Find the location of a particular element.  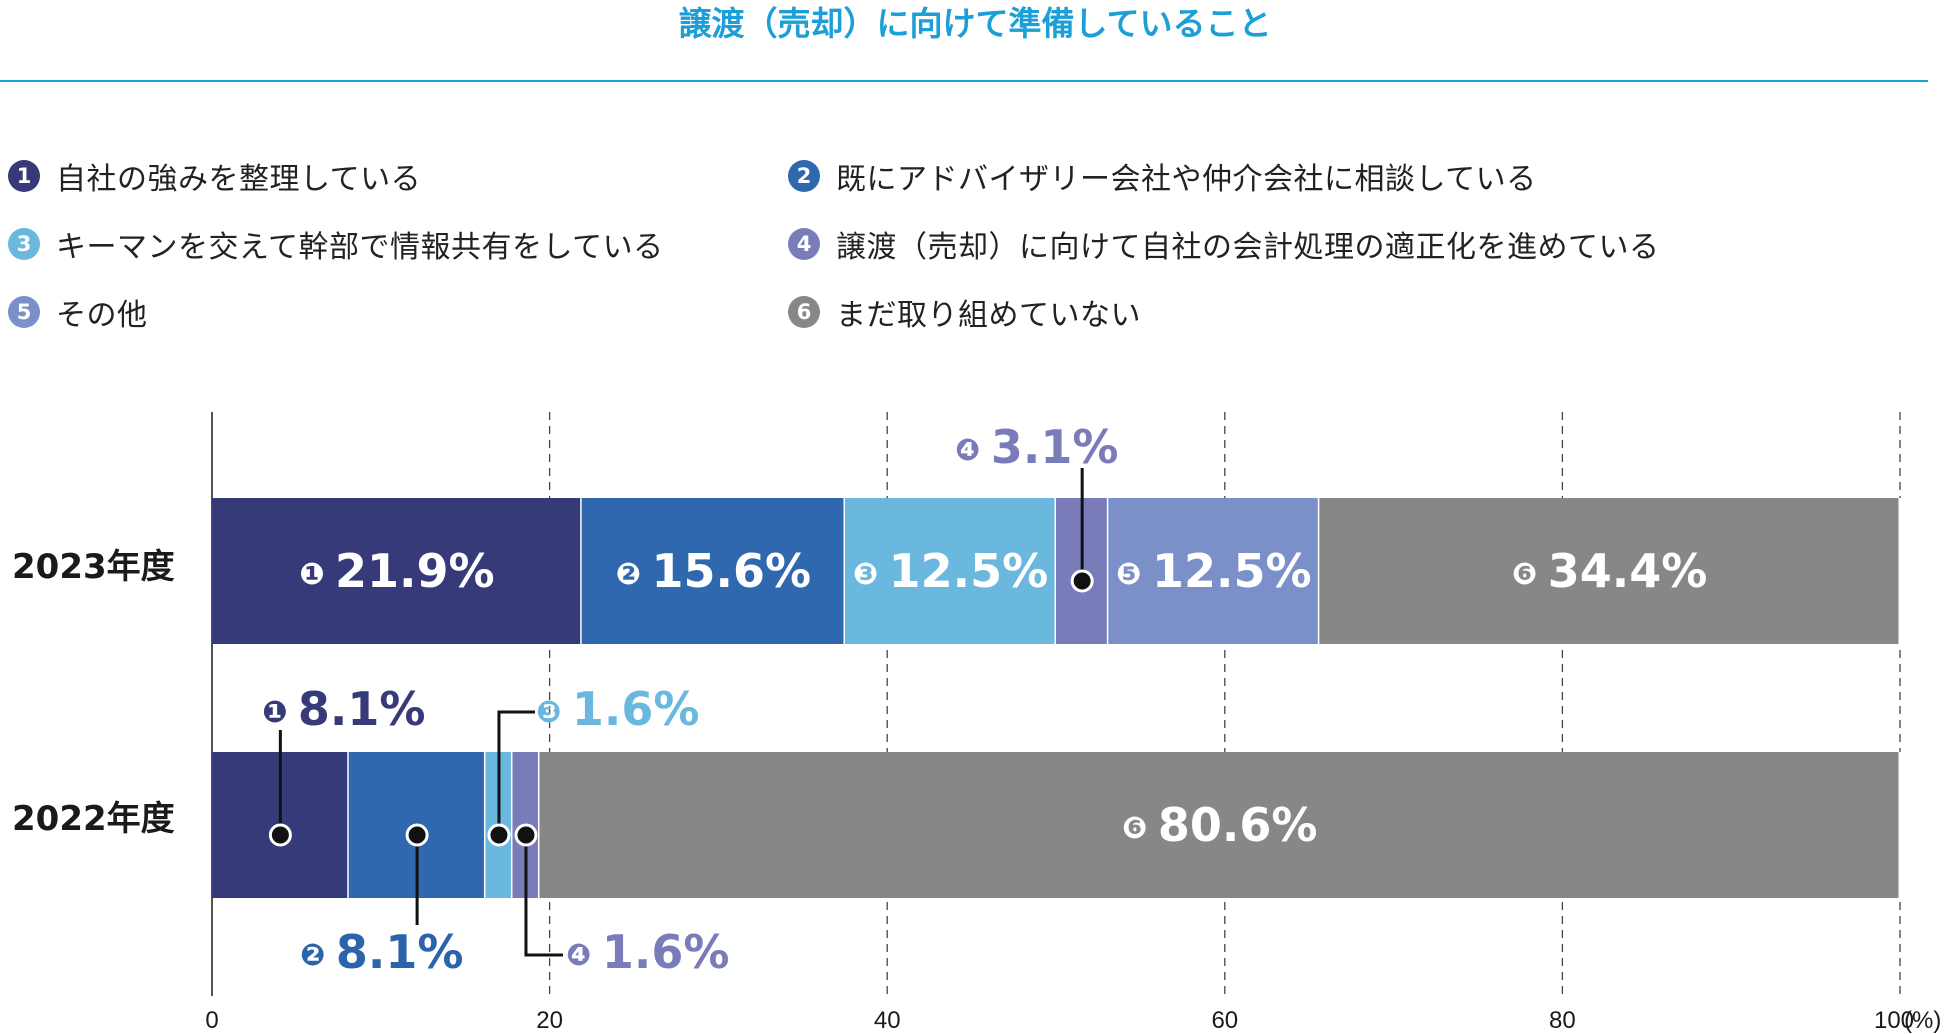

x-tick-label: 20 is located at coordinates (549, 1020).